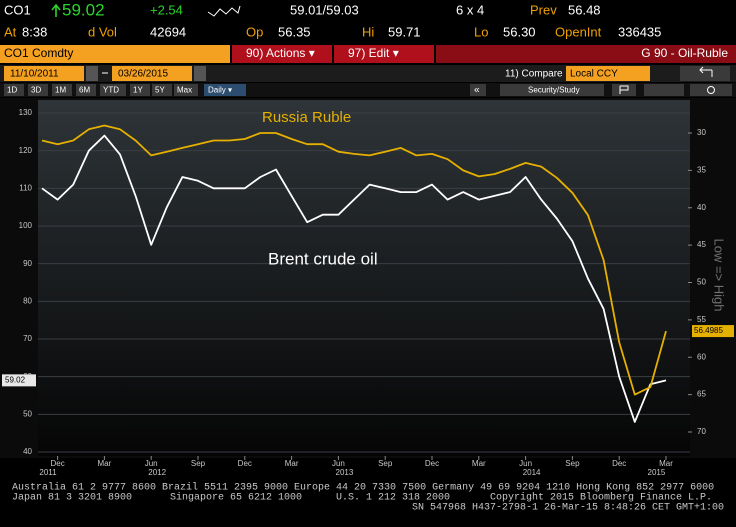 This screenshot has height=527, width=736. I want to click on footer-line: Copyright 2015 Bloomberg Finance L.P., so click(601, 498).